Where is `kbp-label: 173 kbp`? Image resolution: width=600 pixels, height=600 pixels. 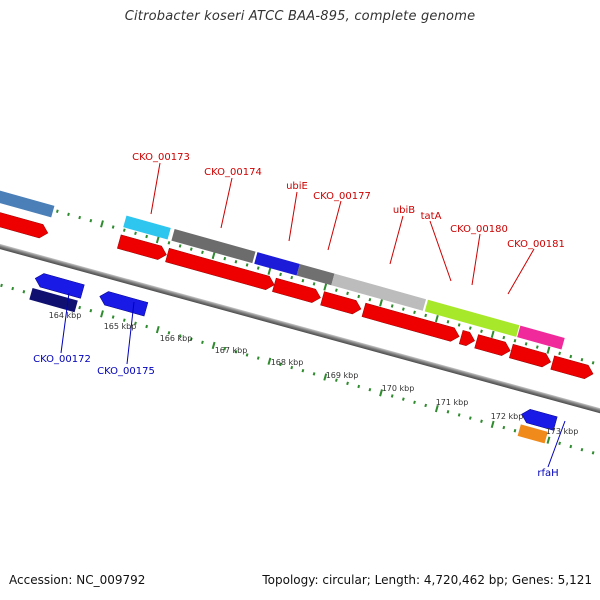
kbp-label: 173 kbp is located at coordinates (562, 431).